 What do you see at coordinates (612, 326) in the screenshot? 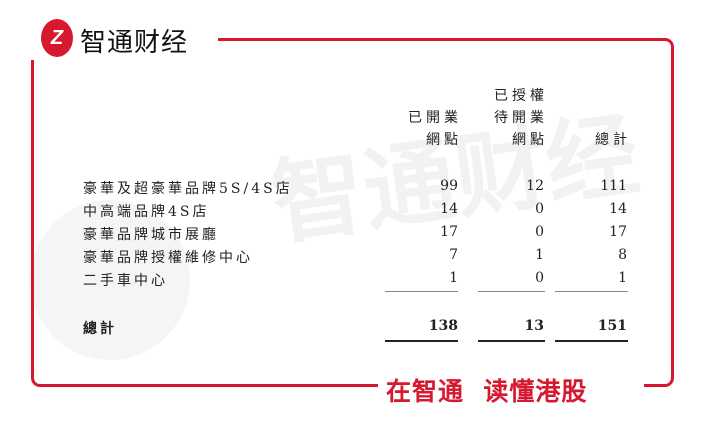
I see `total-cell: 151` at bounding box center [612, 326].